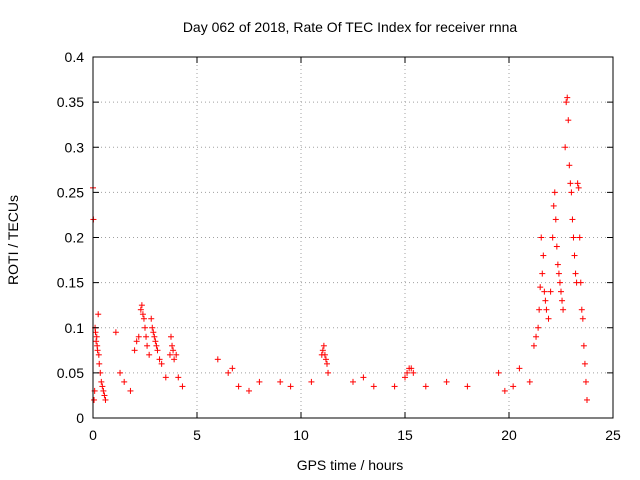 The height and width of the screenshot is (480, 640). I want to click on y-tick-label: 0.35, so click(70, 102).